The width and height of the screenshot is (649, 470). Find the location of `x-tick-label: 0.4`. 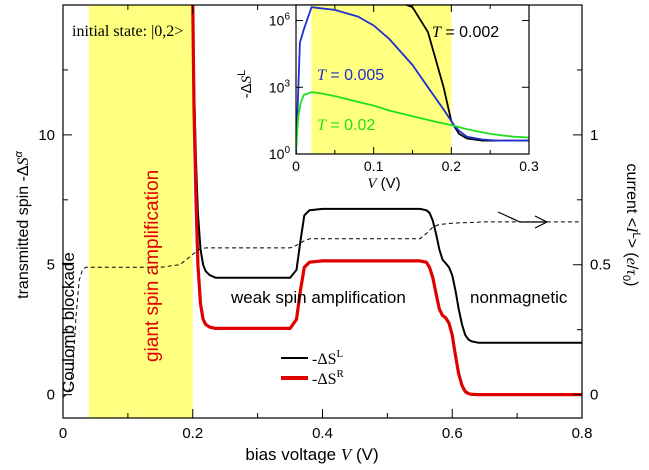

x-tick-label: 0.4 is located at coordinates (322, 433).